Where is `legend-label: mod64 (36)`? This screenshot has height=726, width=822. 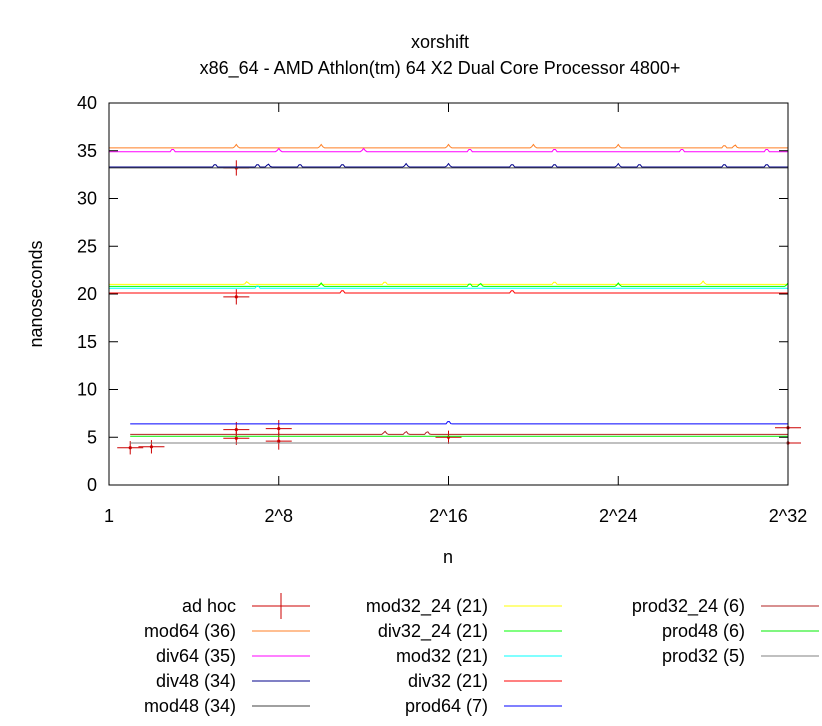 legend-label: mod64 (36) is located at coordinates (190, 631).